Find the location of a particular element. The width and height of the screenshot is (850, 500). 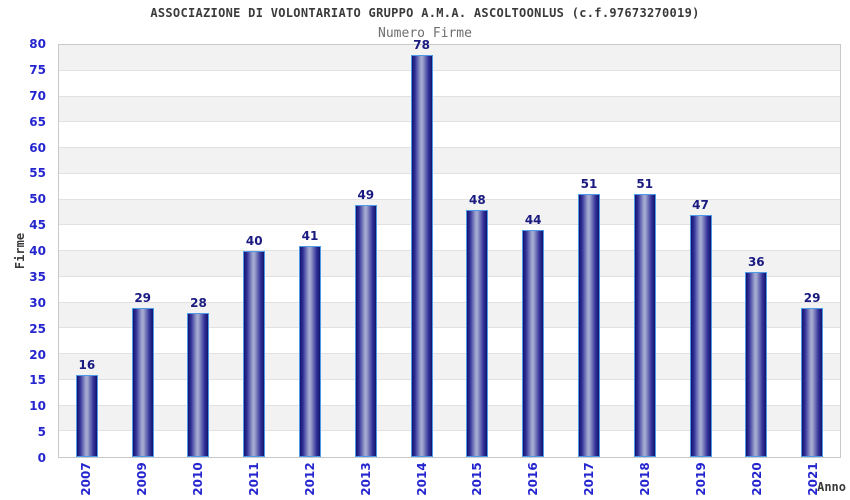

y-tick-label: 65 is located at coordinates (37, 121).